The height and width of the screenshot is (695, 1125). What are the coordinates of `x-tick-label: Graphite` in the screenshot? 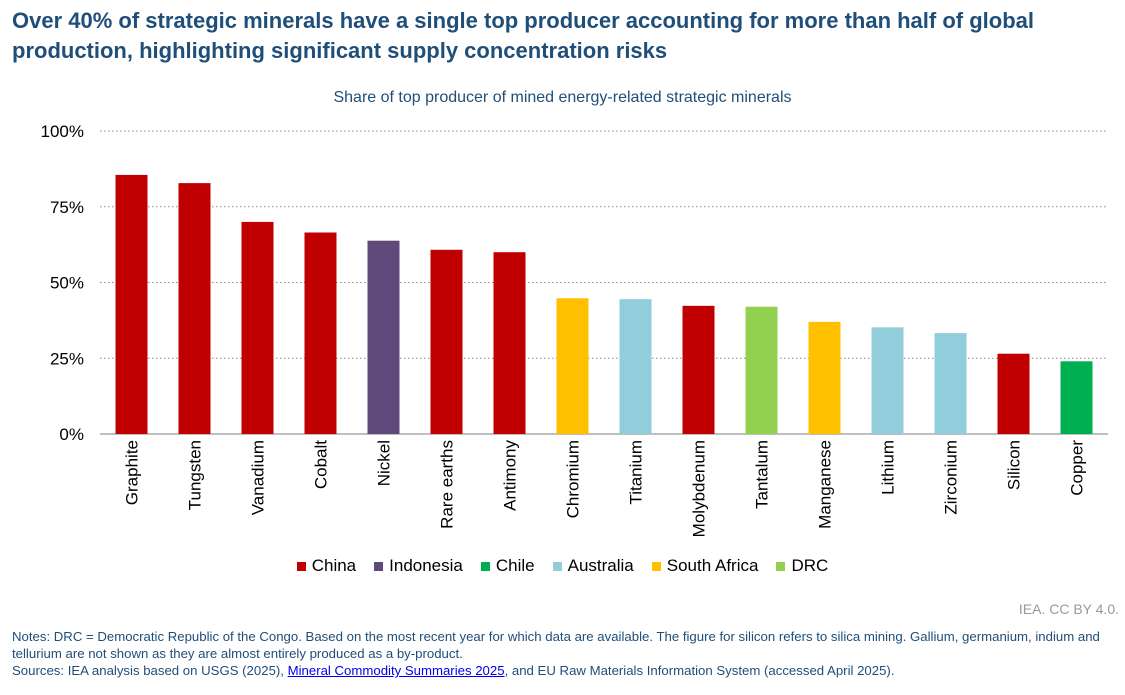 It's located at (132, 472).